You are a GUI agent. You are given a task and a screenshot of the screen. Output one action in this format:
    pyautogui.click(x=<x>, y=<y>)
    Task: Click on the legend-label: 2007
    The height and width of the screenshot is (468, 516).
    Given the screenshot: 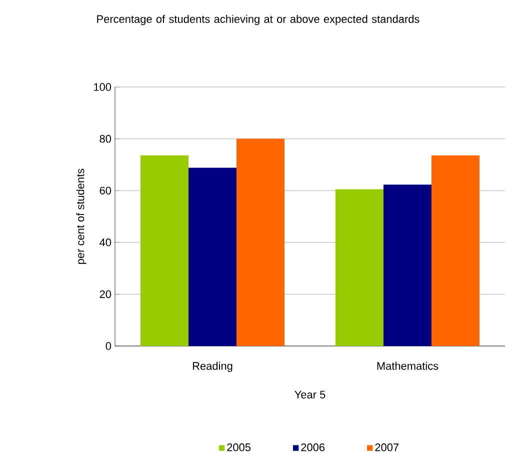 What is the action you would take?
    pyautogui.click(x=387, y=447)
    